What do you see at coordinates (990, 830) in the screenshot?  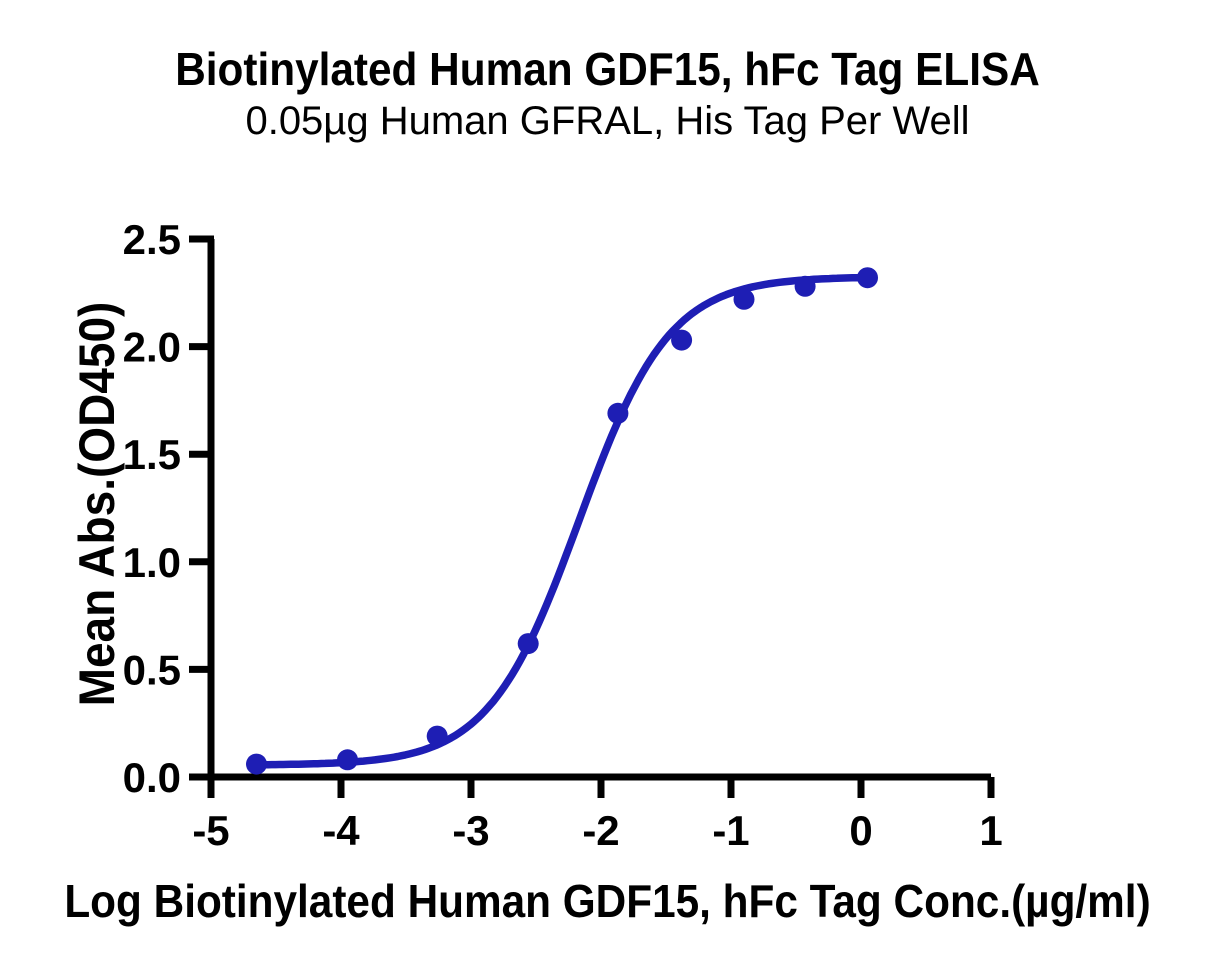 I see `x-tick-label: 1` at bounding box center [990, 830].